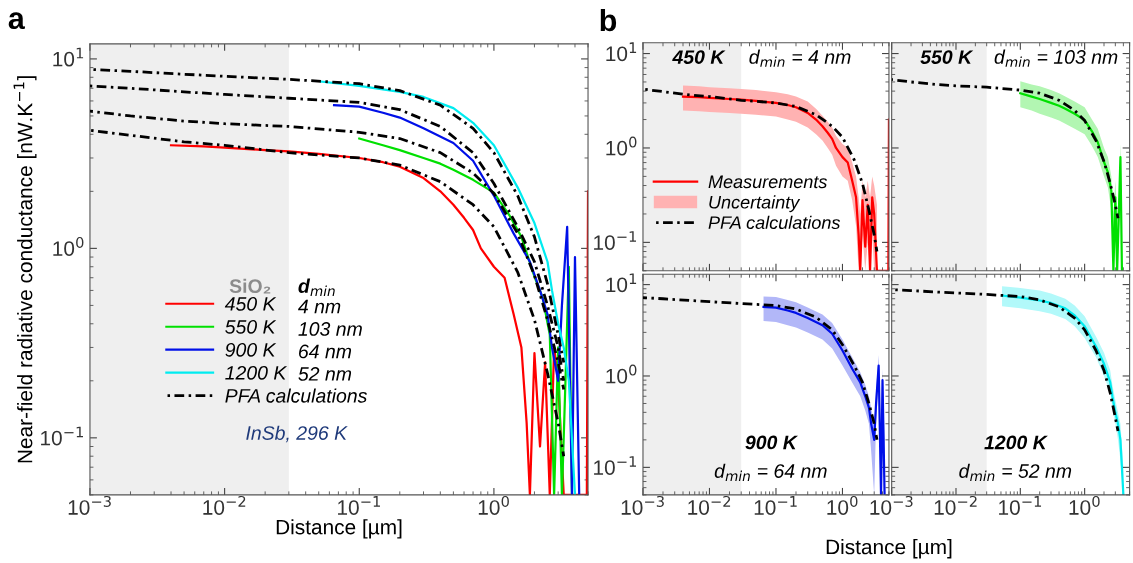 The height and width of the screenshot is (563, 1133). I want to click on legend-label: 550 K, so click(251, 326).